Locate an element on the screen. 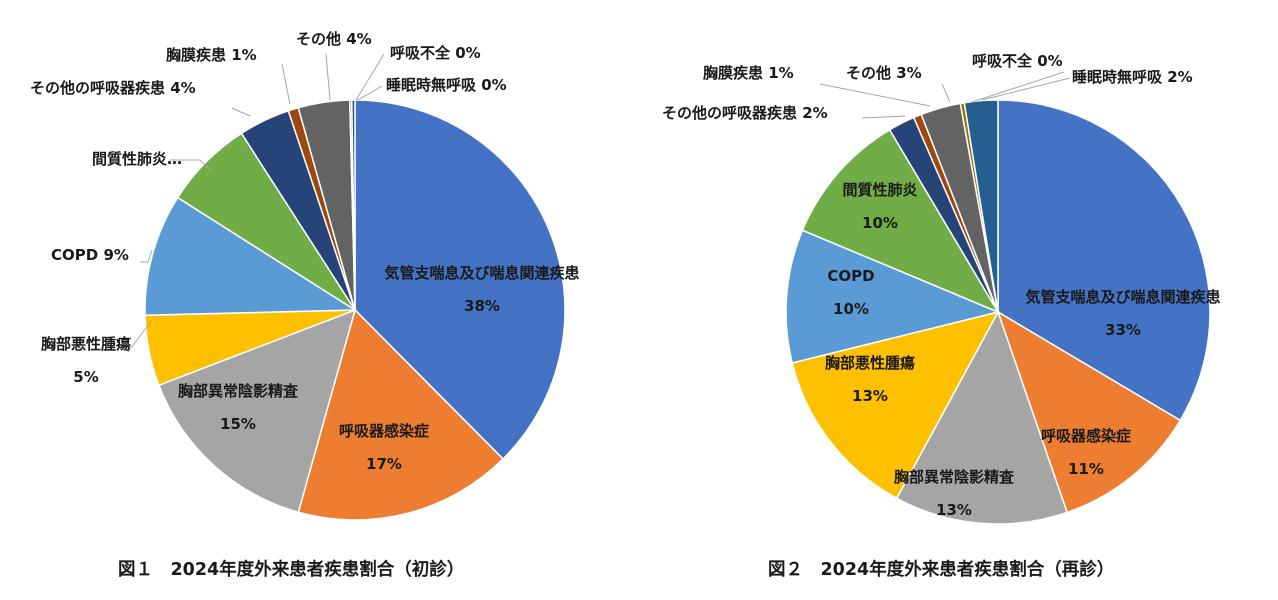 The image size is (1278, 600). label-sleep-apnea: 睡眠時無呼吸 0% is located at coordinates (446, 85).